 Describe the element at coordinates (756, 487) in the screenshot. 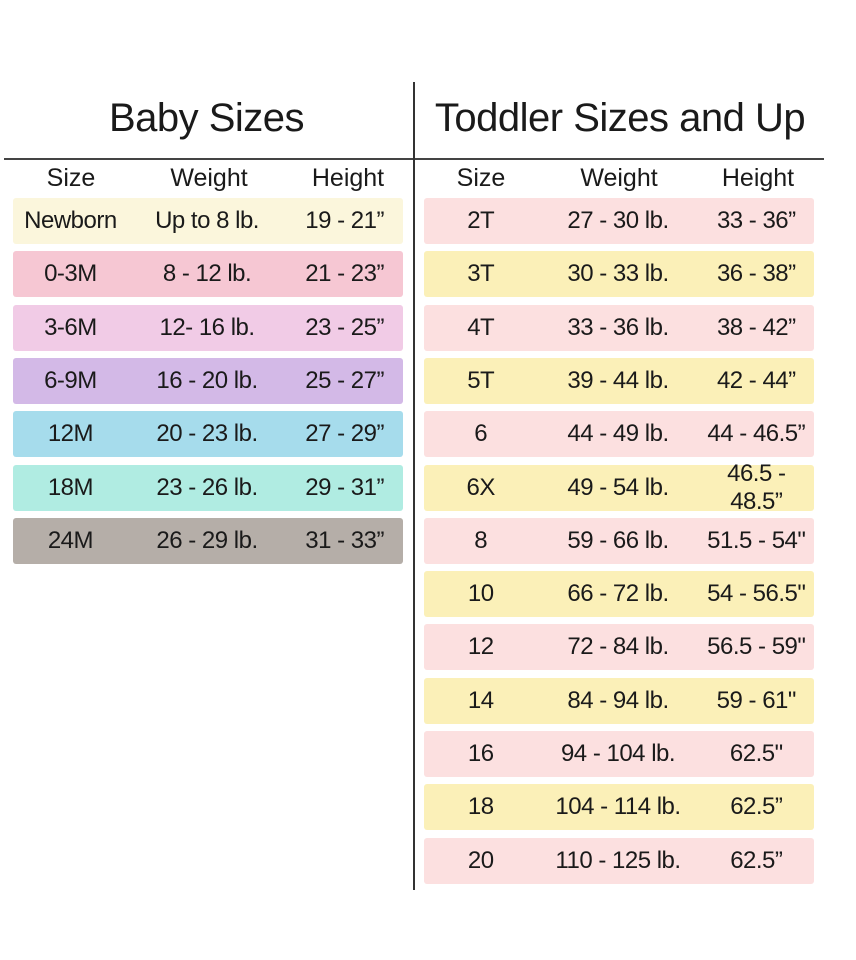

I see `cell-height: 46.5 - 48.5”` at that location.